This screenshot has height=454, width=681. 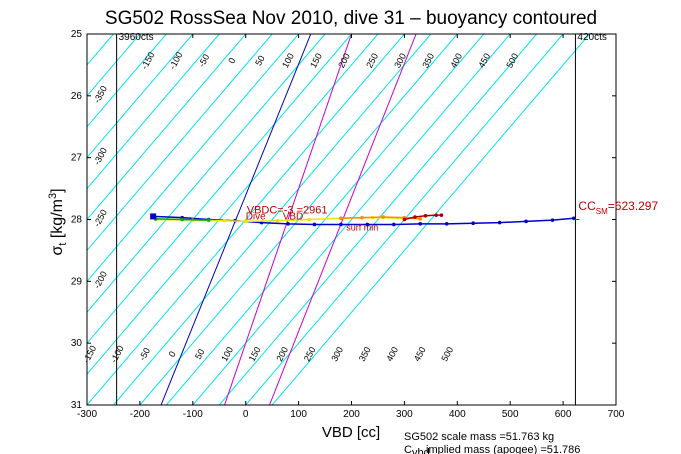 I want to click on y-axis-label-main: σ, so click(x=57, y=251).